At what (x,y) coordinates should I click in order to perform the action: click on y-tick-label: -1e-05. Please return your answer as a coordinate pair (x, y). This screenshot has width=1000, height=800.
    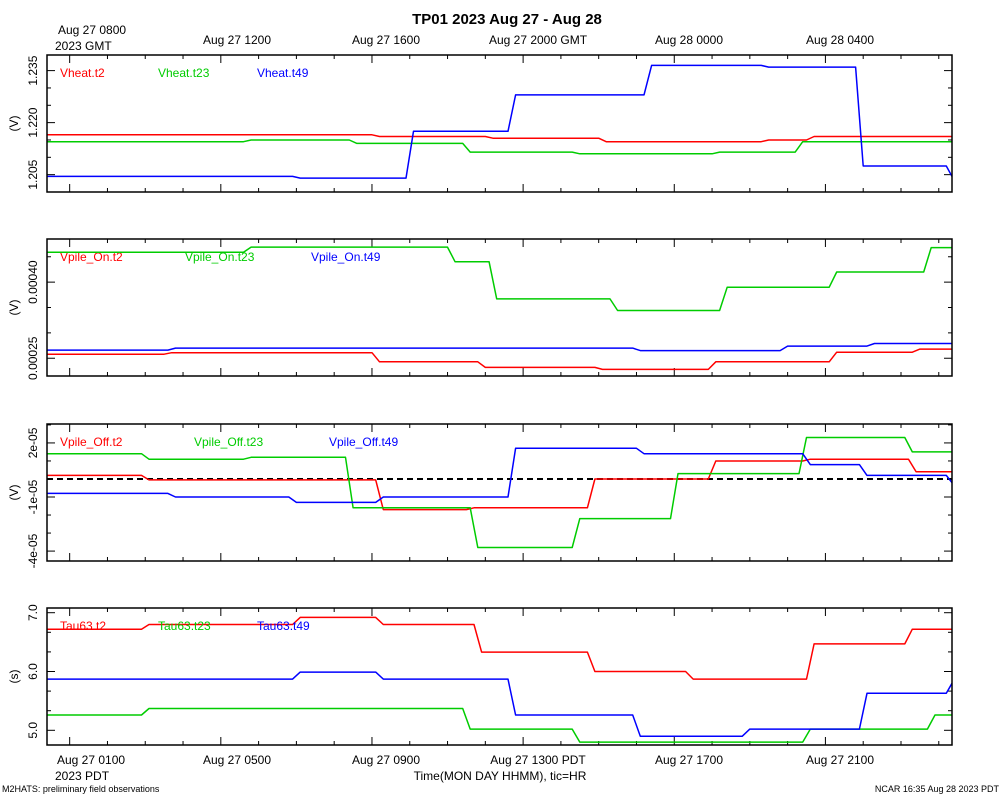
    Looking at the image, I should click on (33, 496).